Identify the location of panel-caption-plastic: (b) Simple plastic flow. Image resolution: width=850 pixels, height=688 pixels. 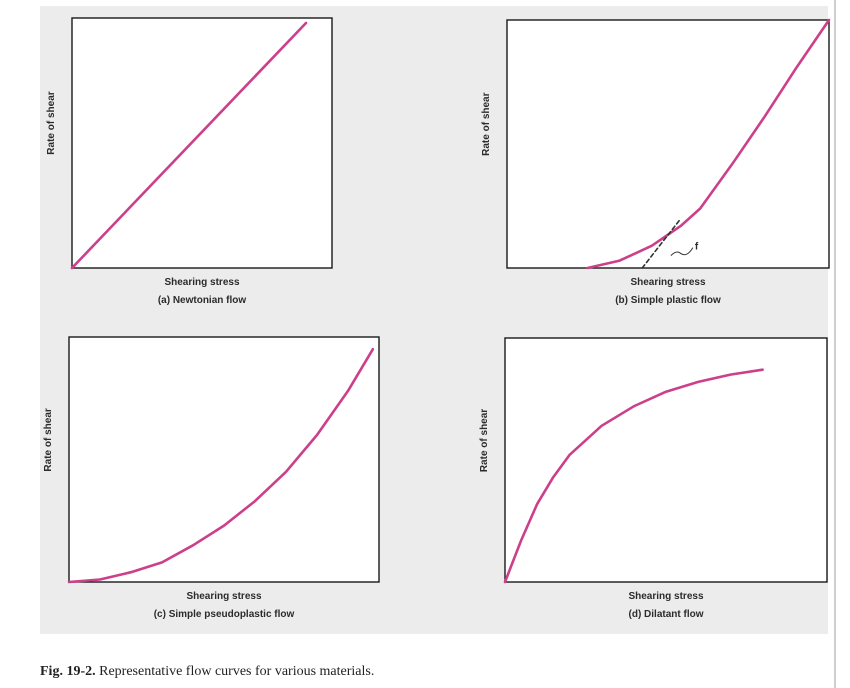
(668, 300).